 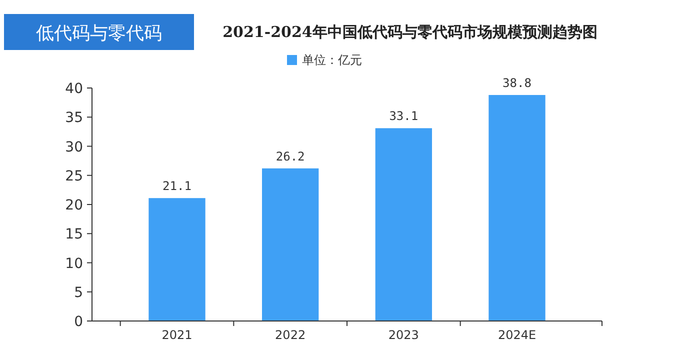 I want to click on text: 低代码与零代码, so click(x=99, y=33).